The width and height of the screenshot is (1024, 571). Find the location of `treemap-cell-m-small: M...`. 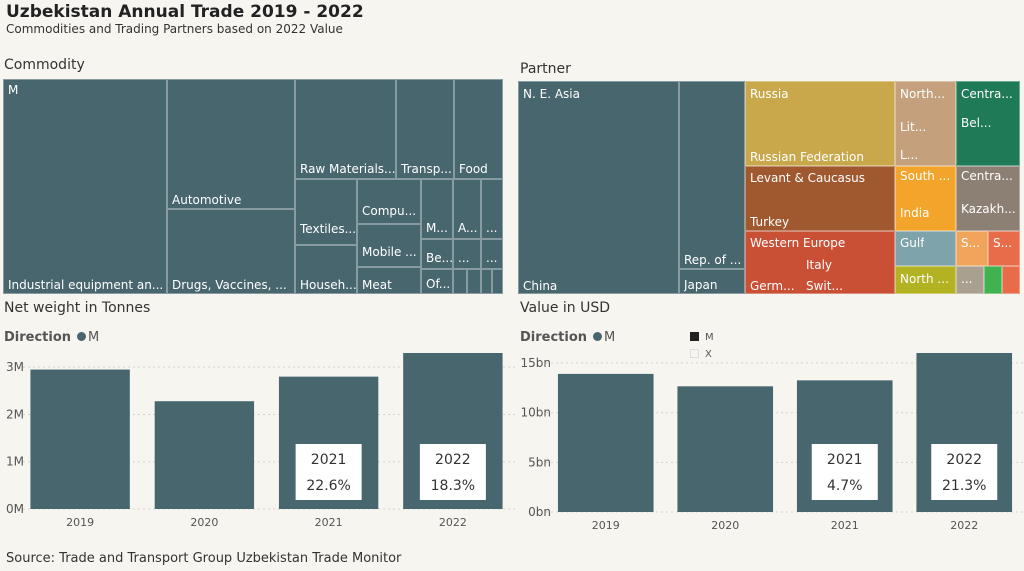

treemap-cell-m-small: M... is located at coordinates (437, 209).